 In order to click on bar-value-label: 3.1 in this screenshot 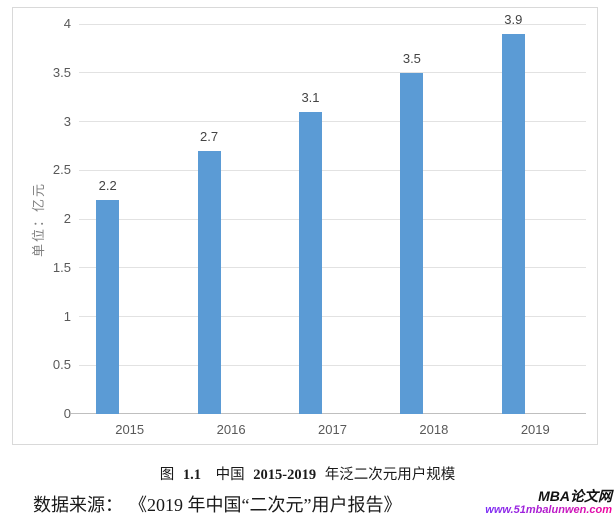, I will do `click(310, 97)`.